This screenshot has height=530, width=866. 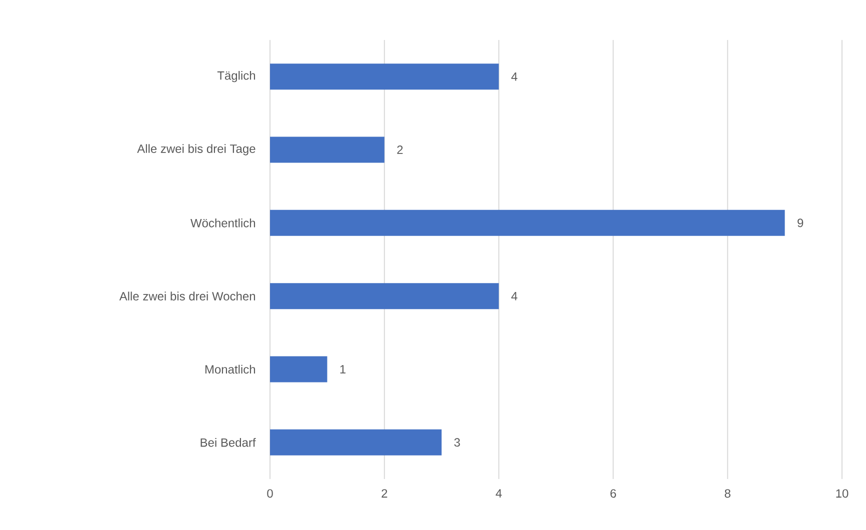 What do you see at coordinates (187, 296) in the screenshot?
I see `y-tick-label: Alle zwei bis drei Wochen` at bounding box center [187, 296].